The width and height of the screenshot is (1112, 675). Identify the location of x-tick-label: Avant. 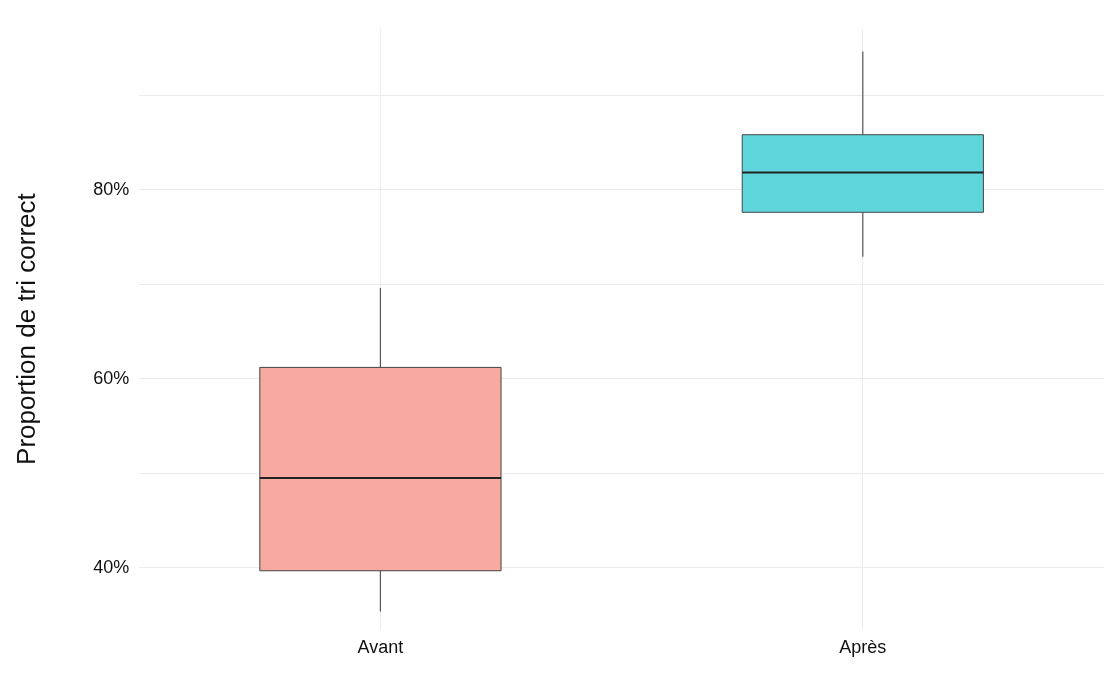
(380, 647).